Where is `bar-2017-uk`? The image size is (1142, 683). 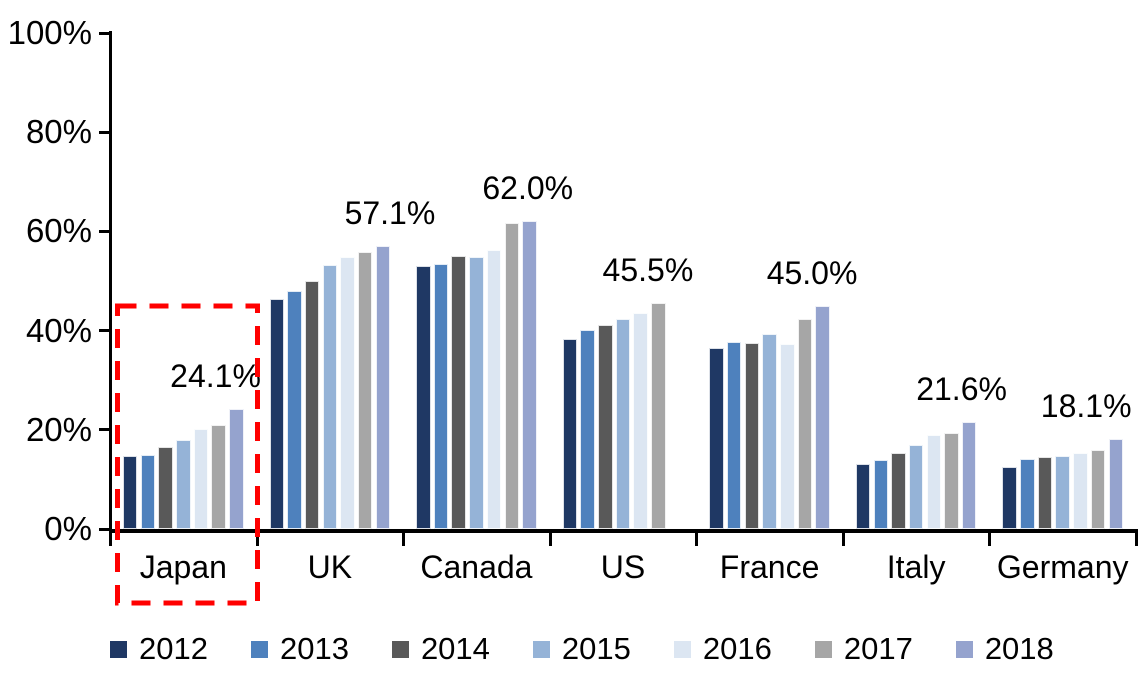
bar-2017-uk is located at coordinates (365, 390).